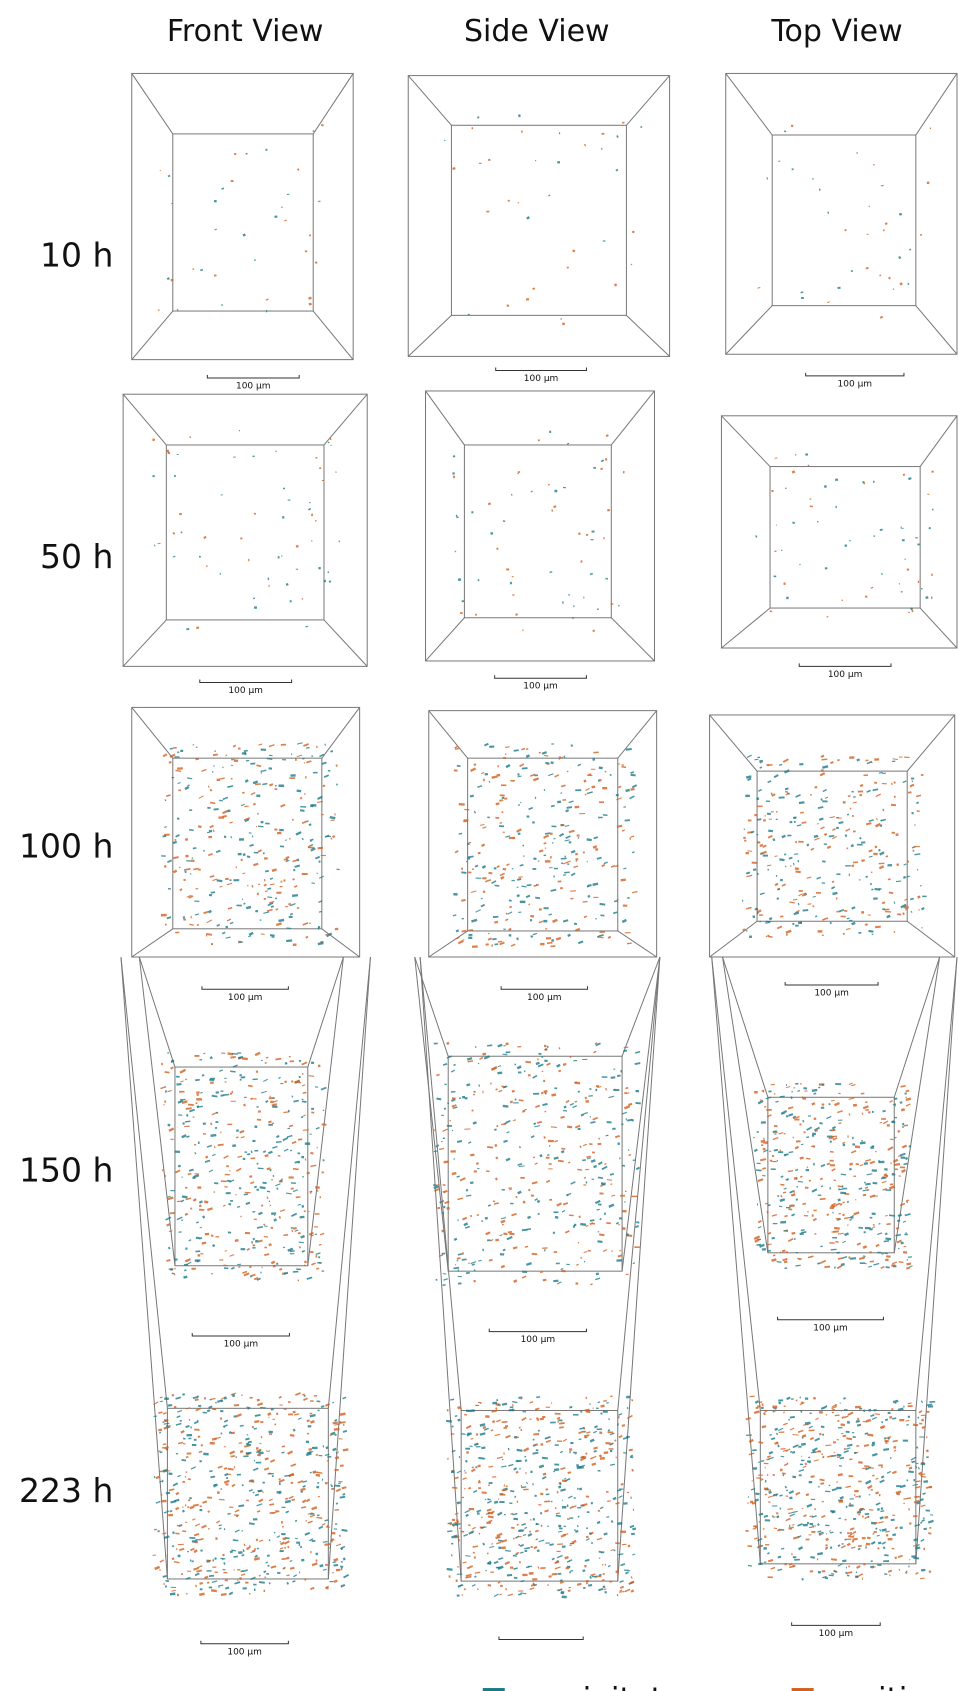 The height and width of the screenshot is (1691, 958). I want to click on inner-box, so click(245, 532).